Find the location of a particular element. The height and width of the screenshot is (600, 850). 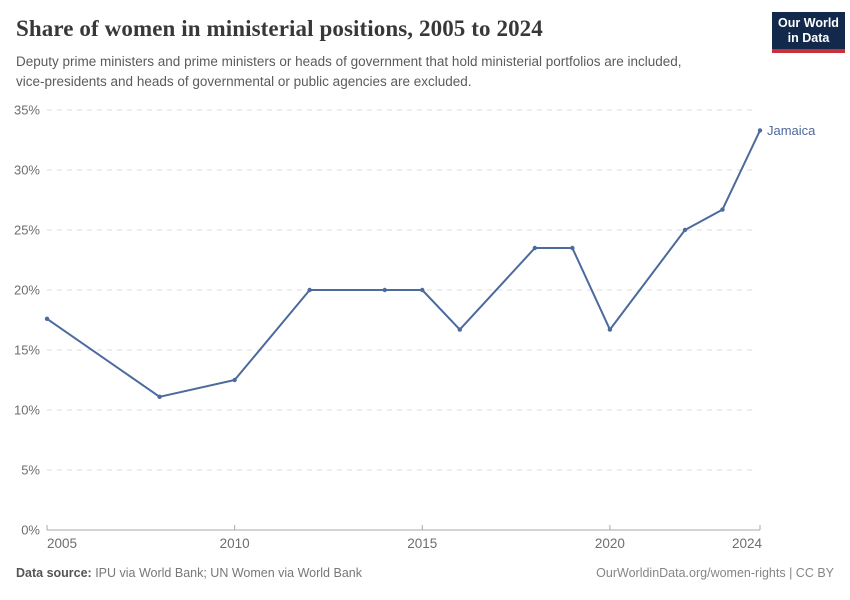

jamaica-point-2022 is located at coordinates (685, 230).